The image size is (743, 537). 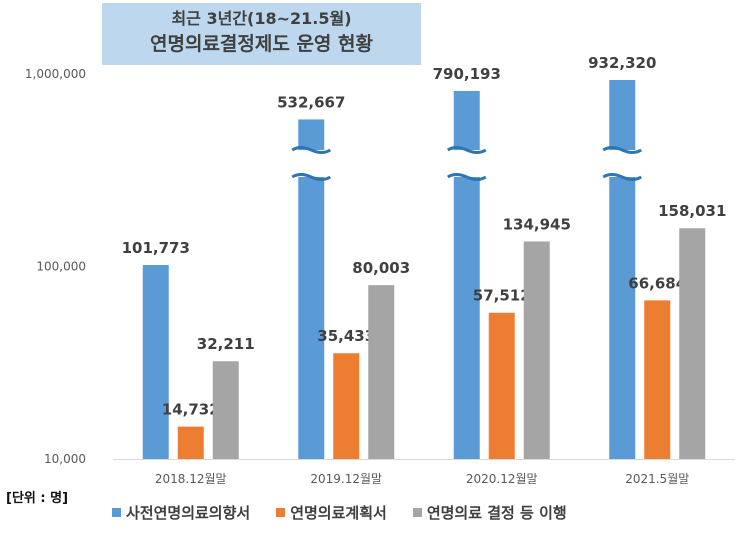 I want to click on chart-title: 최근 3년간(18~21.5월) 연명의료결정제도 운영 현황, so click(x=261, y=34).